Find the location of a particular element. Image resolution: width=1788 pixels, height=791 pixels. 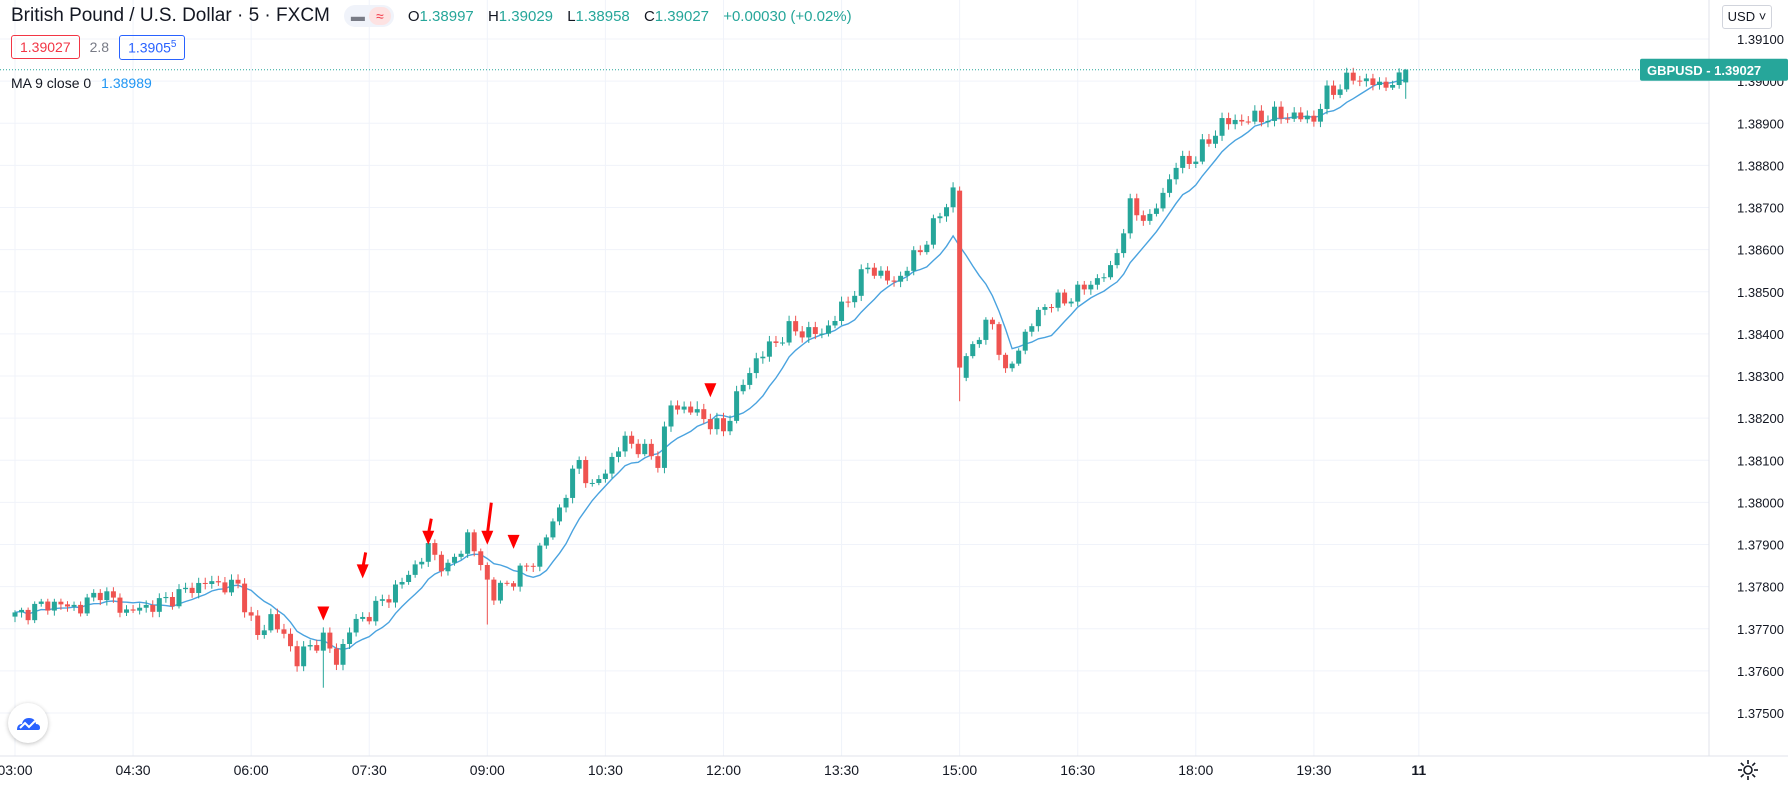

time-tick-label: 12:00 is located at coordinates (723, 770).